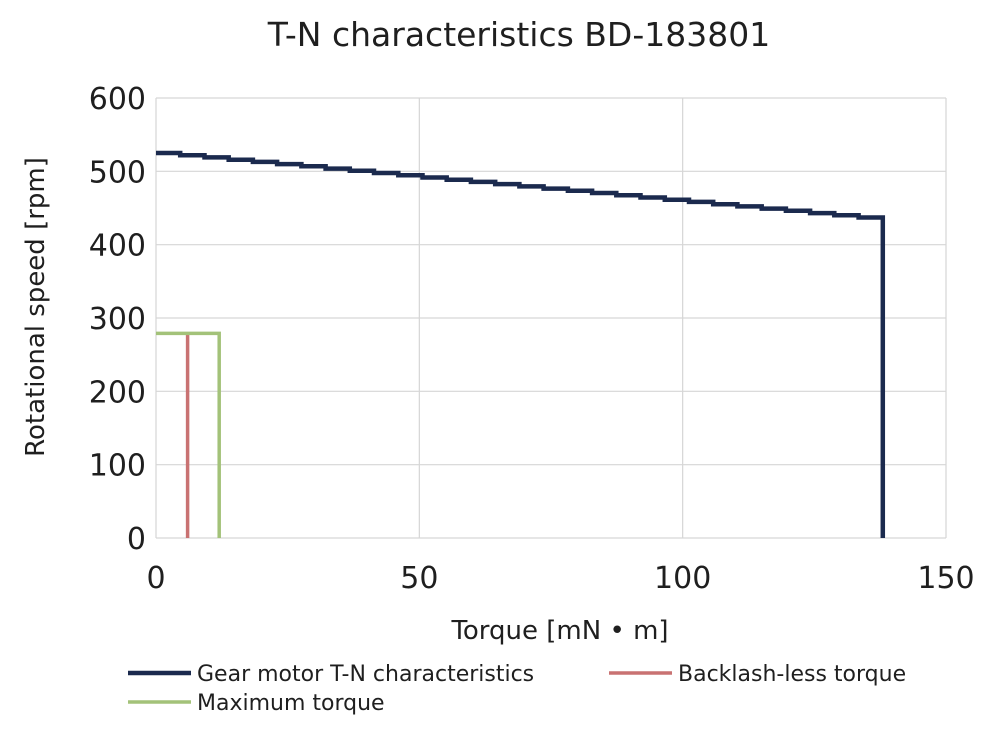 The height and width of the screenshot is (730, 1000). What do you see at coordinates (291, 703) in the screenshot?
I see `legend-label-3: Maximum torque` at bounding box center [291, 703].